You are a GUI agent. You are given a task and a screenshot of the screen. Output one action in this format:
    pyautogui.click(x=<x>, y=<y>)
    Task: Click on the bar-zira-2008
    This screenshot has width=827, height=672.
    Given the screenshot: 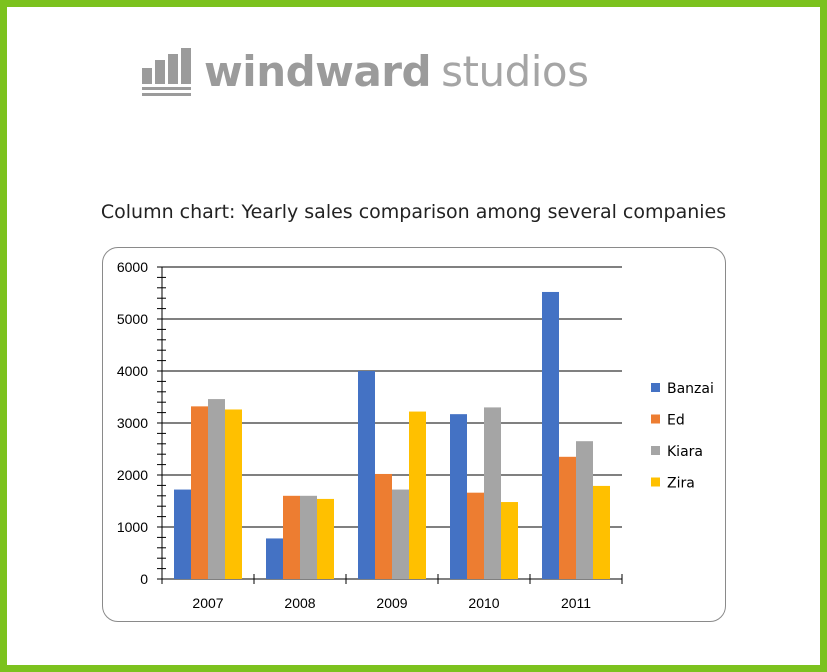 What is the action you would take?
    pyautogui.click(x=325, y=538)
    